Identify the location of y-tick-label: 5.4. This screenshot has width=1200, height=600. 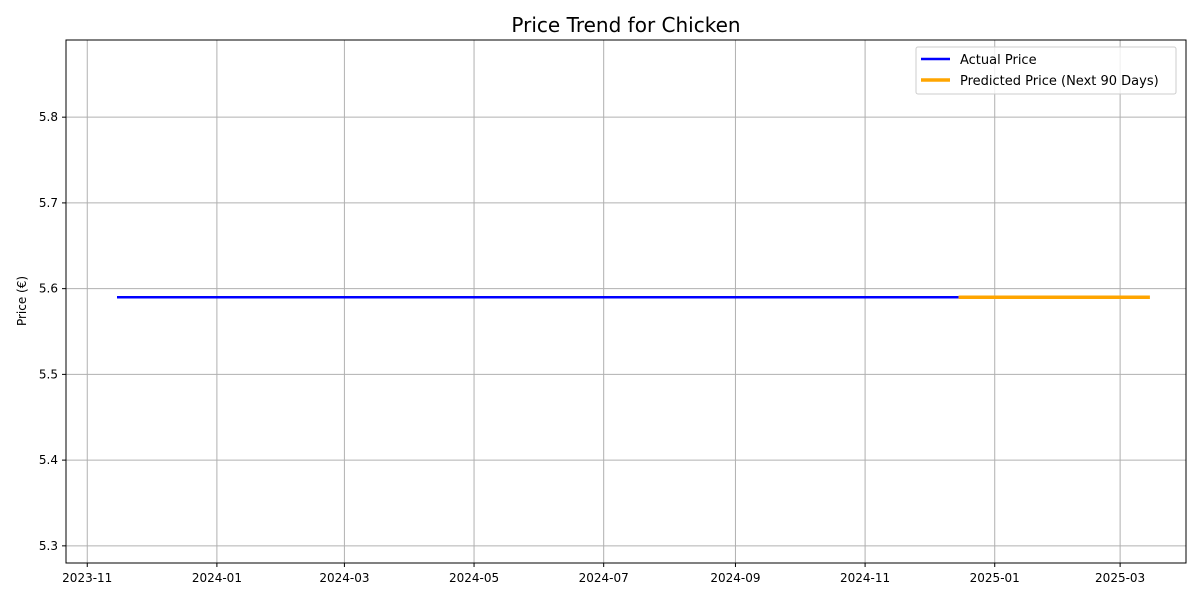
(48, 460).